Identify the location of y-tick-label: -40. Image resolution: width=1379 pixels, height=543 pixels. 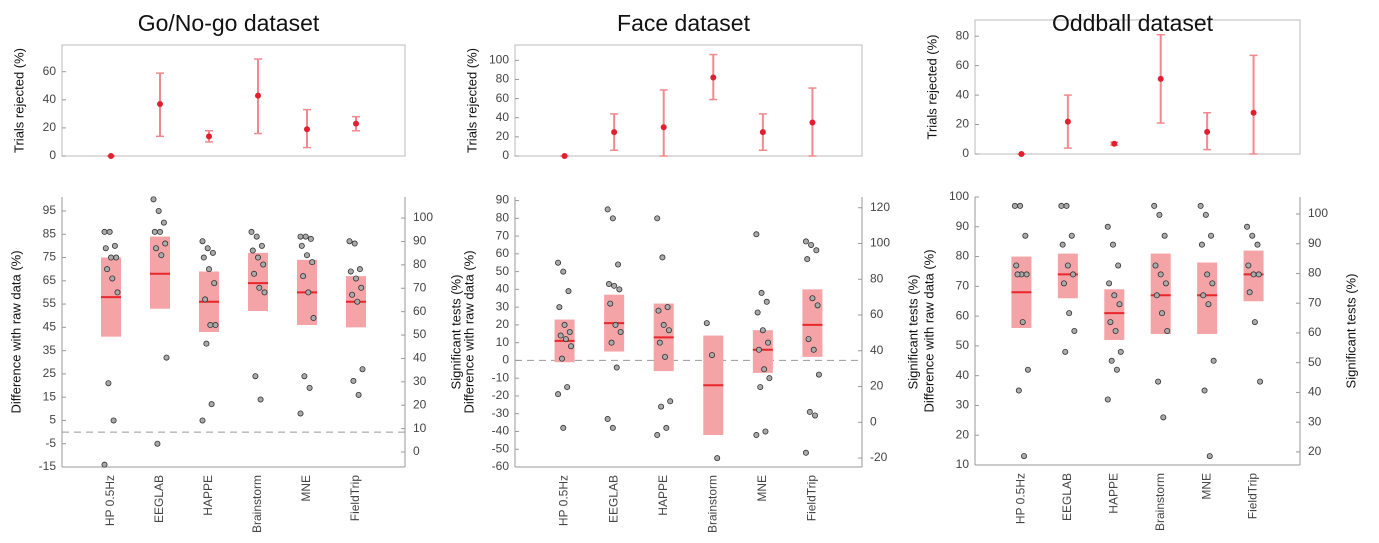
(501, 431).